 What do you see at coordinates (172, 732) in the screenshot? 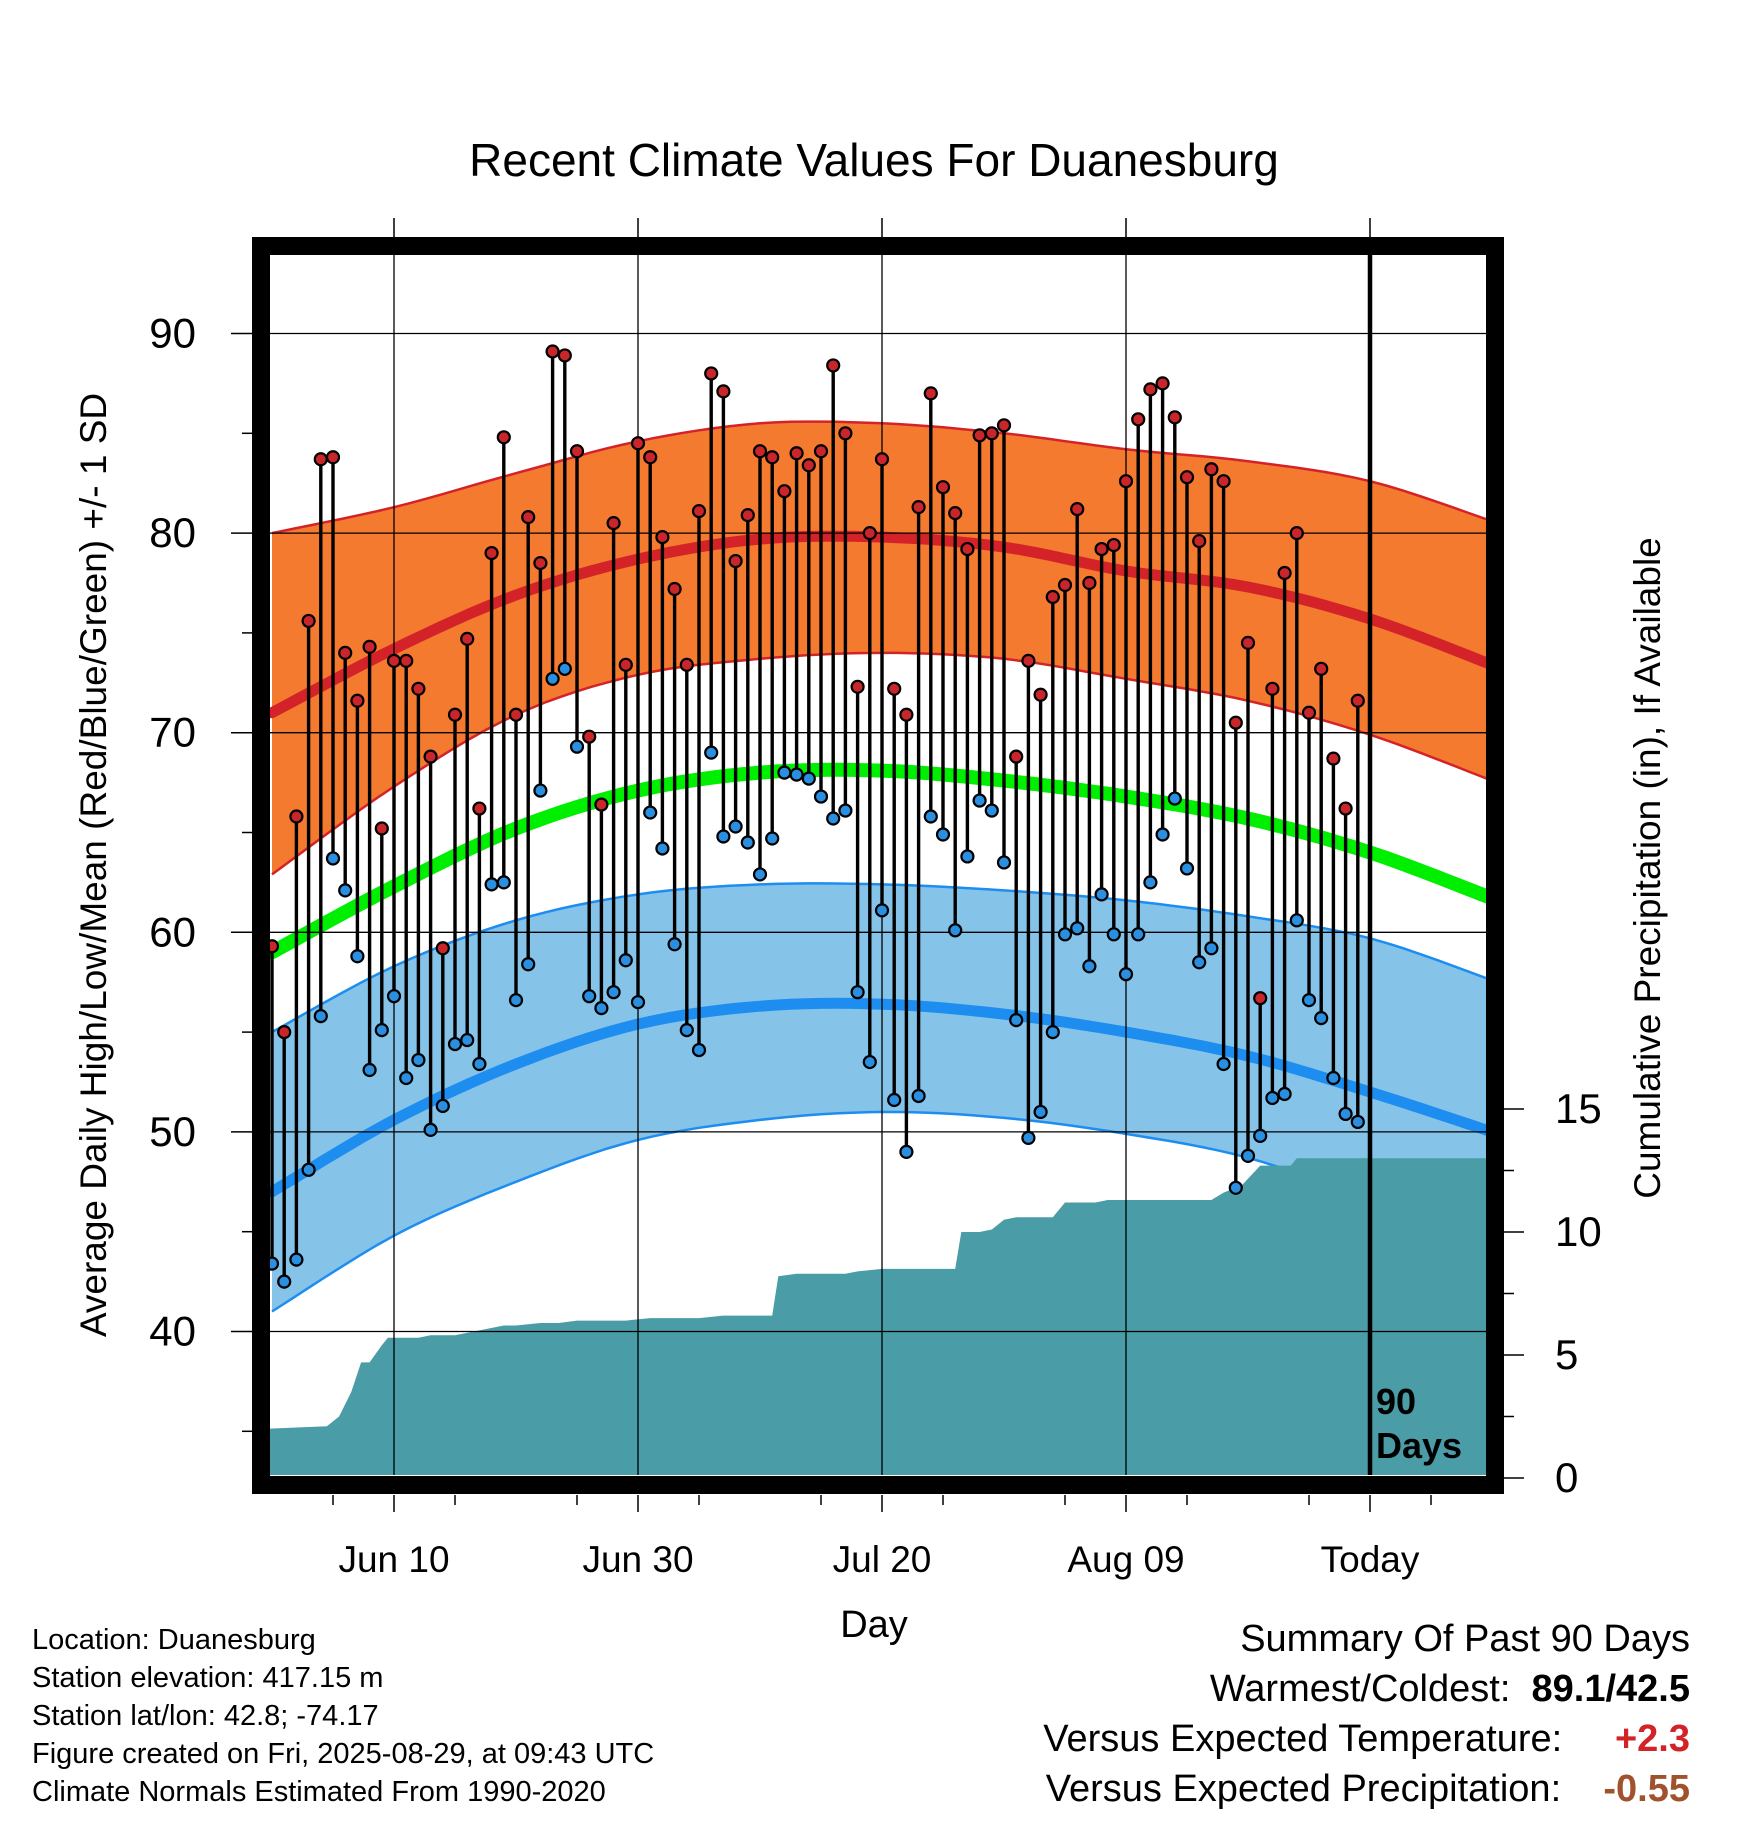
I see `y-tick-label: 70` at bounding box center [172, 732].